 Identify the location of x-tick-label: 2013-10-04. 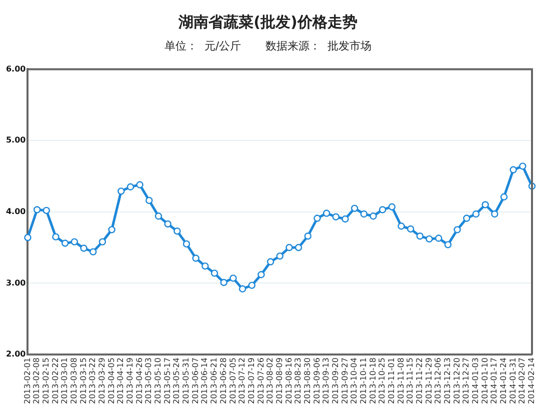
(354, 381).